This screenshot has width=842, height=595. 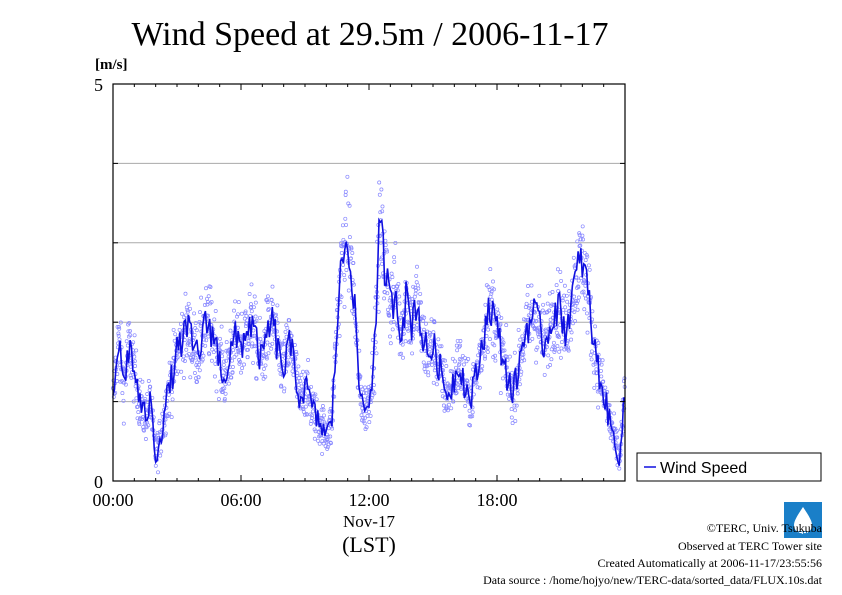 I want to click on credit-observed: Observed at TERC Tower site, so click(x=750, y=546).